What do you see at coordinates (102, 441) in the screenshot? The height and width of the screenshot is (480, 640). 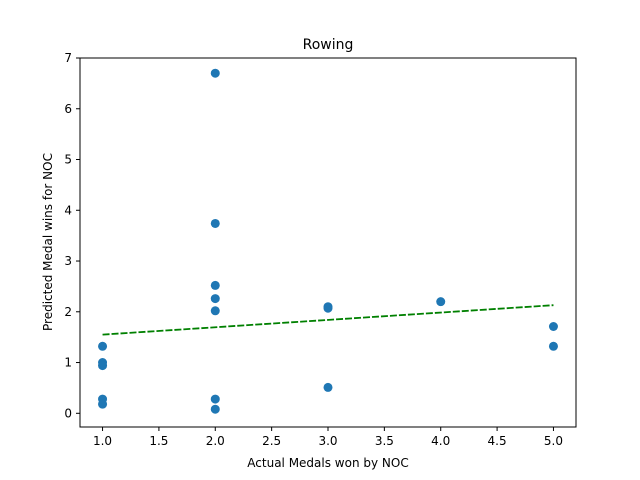 I see `x-tick-label: 1.0` at bounding box center [102, 441].